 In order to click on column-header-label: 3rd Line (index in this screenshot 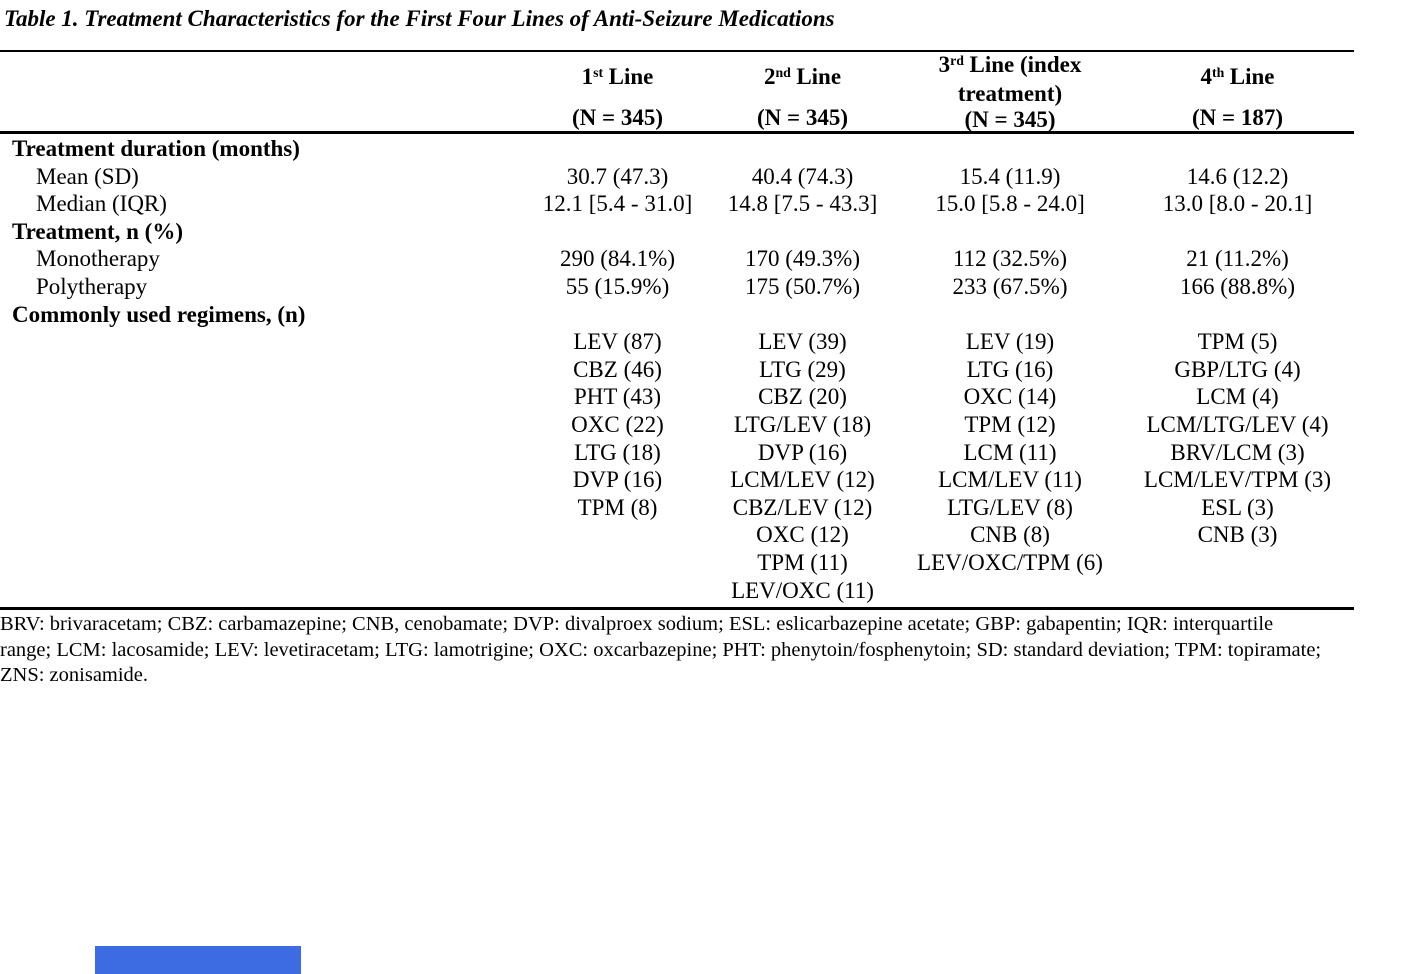, I will do `click(1010, 64)`.